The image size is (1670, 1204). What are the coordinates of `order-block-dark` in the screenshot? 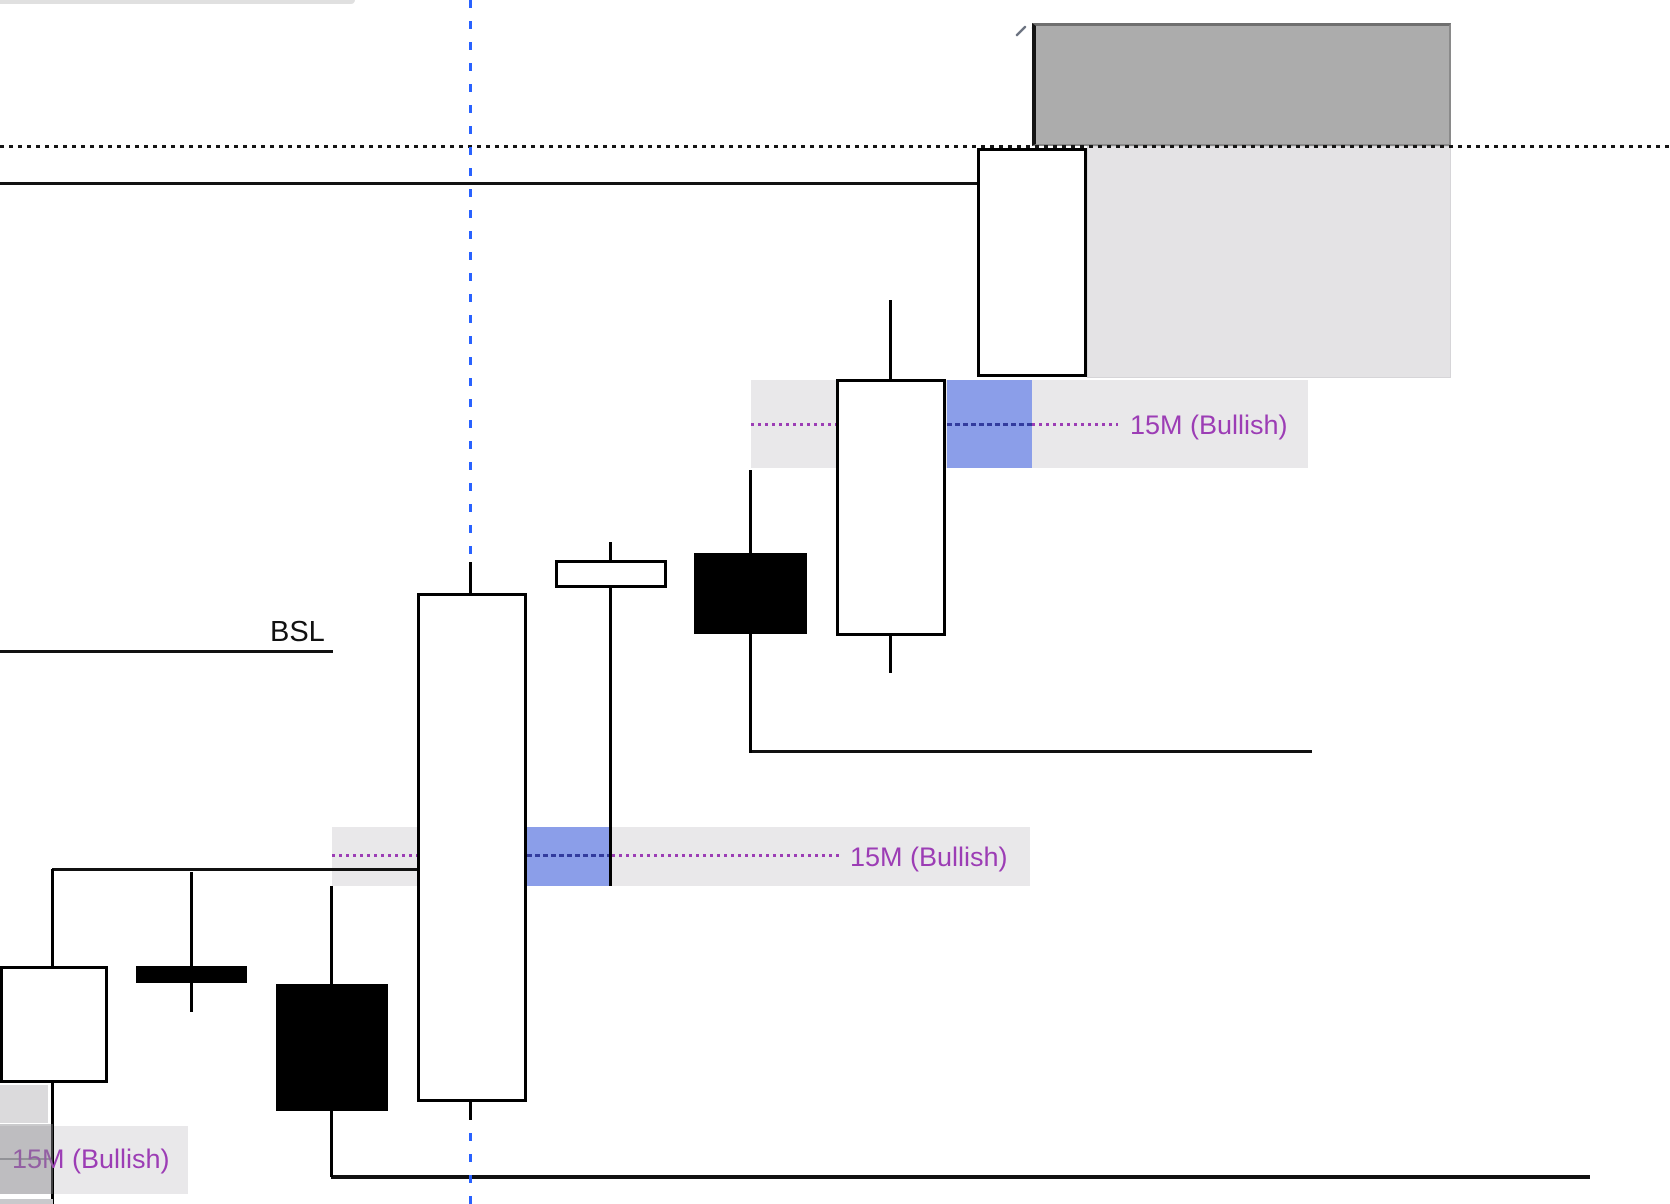 It's located at (1241, 84).